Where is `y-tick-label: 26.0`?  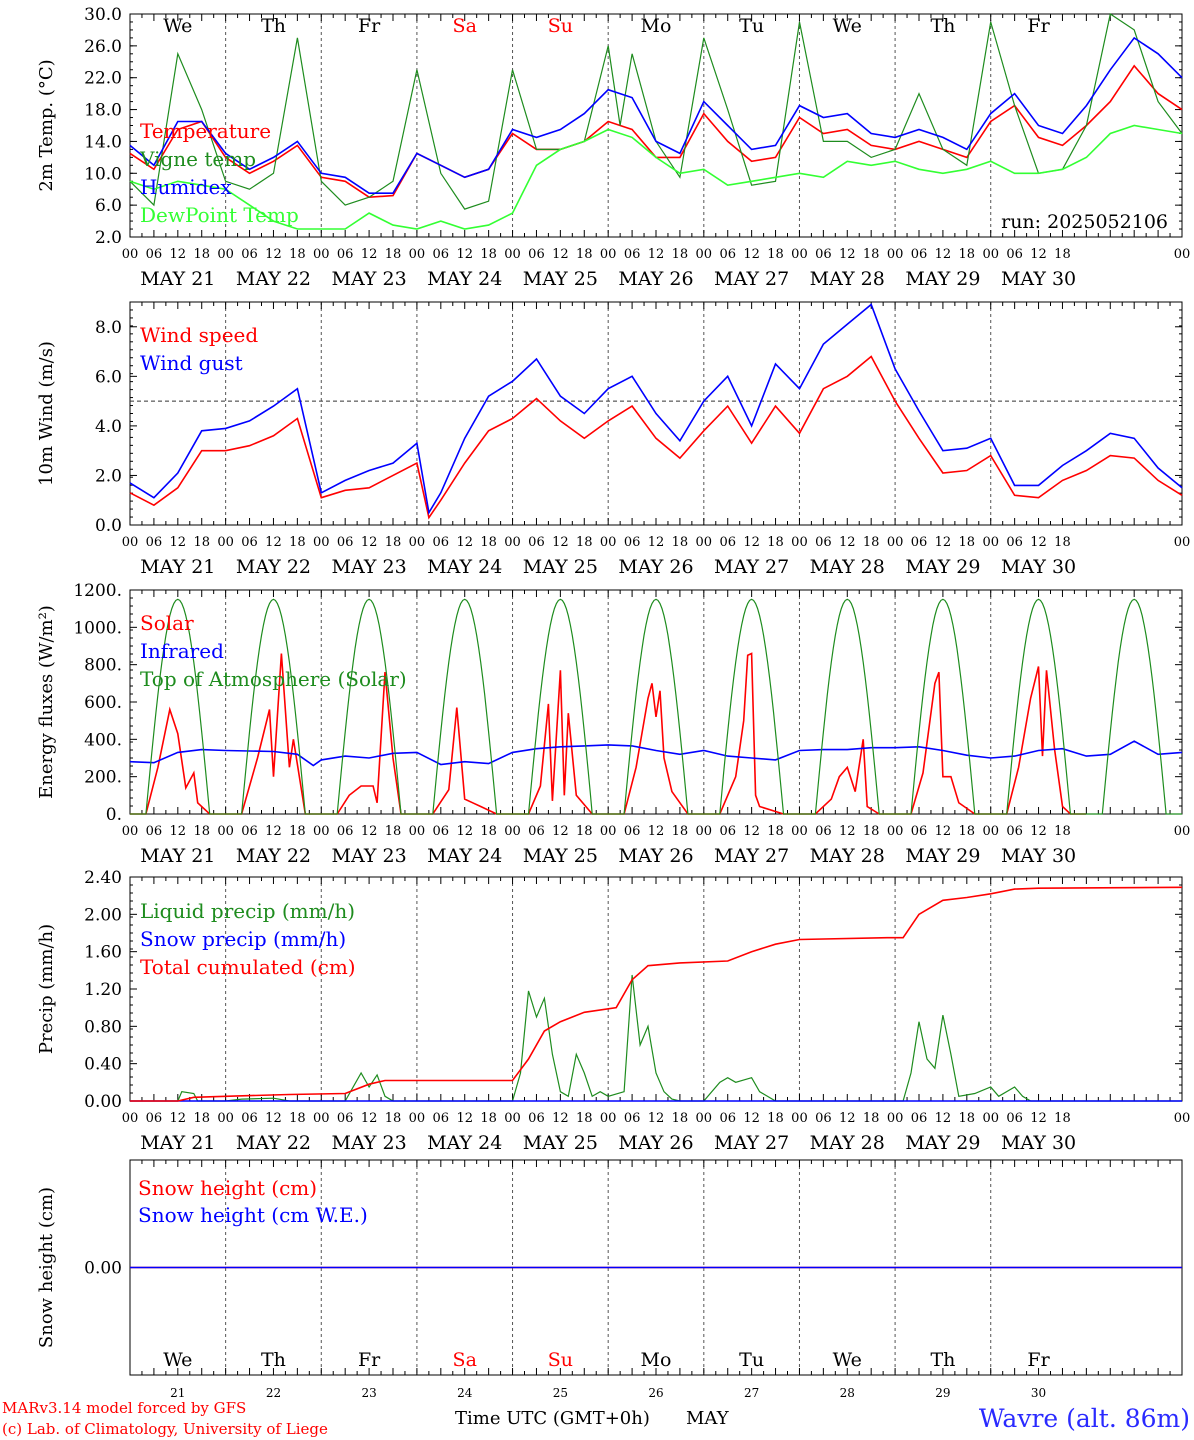 y-tick-label: 26.0 is located at coordinates (103, 47).